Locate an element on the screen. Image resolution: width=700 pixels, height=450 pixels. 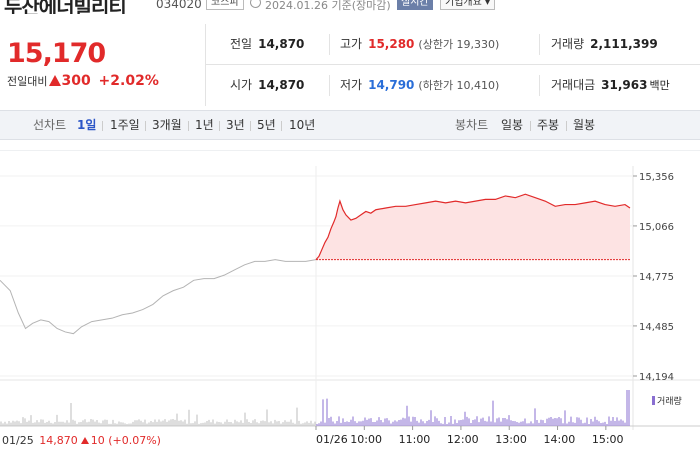
candle-chart-label: 봉차트 is located at coordinates (472, 125).